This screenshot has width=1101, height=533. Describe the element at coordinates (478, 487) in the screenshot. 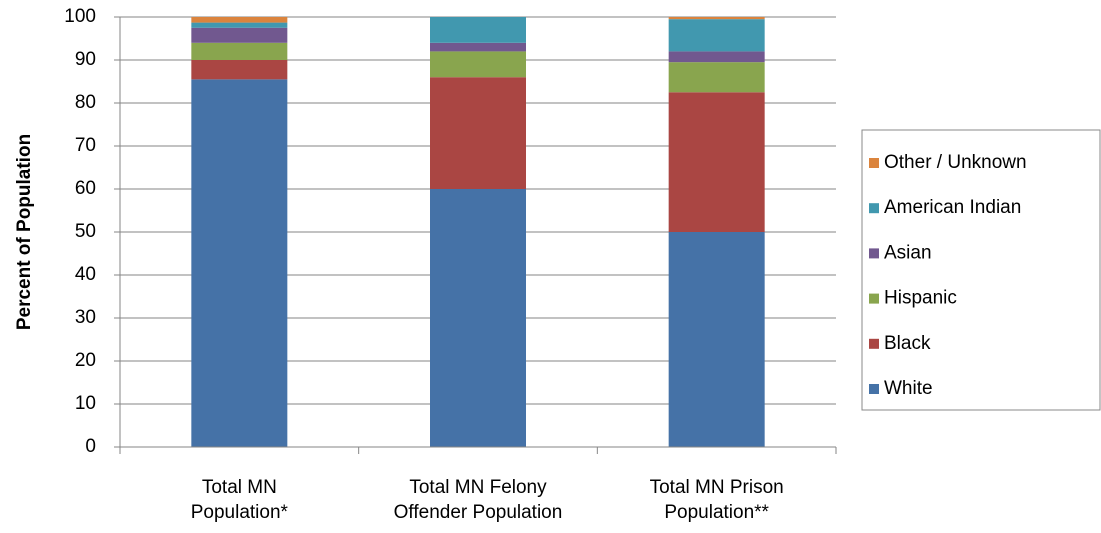

I see `x-tick-label: Total MN Felony` at that location.